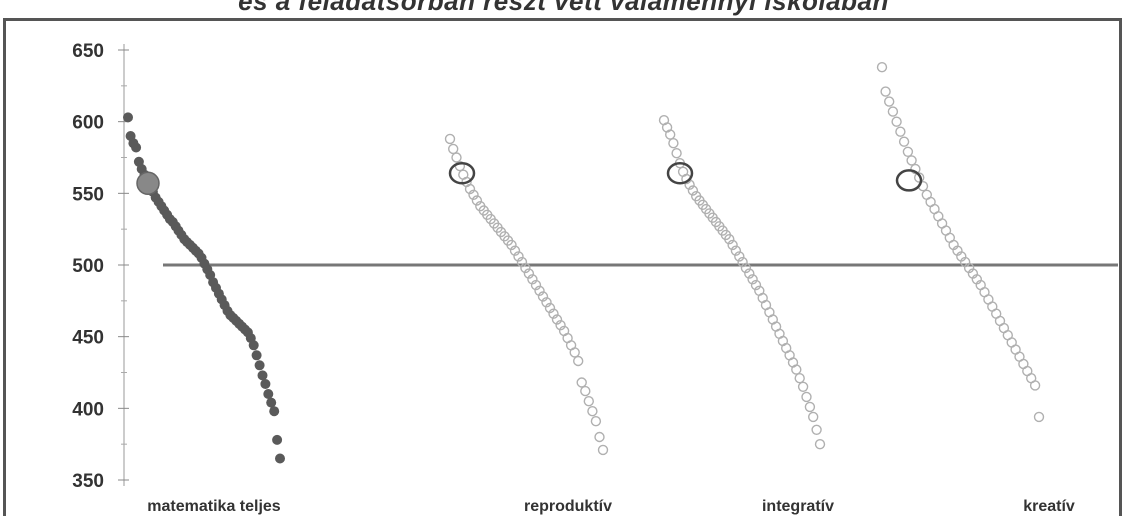  I want to click on category-label: matematika teljes, so click(214, 506).